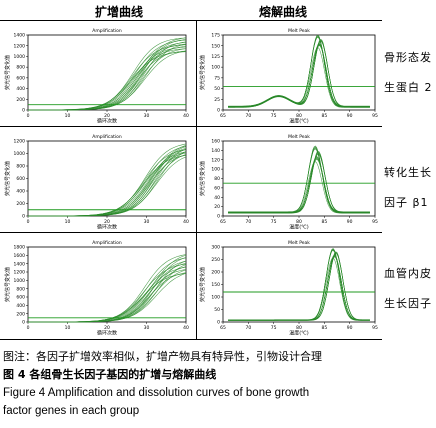 This screenshot has width=436, height=428. Describe the element at coordinates (217, 179) in the screenshot. I see `y-tick-label: 80` at that location.